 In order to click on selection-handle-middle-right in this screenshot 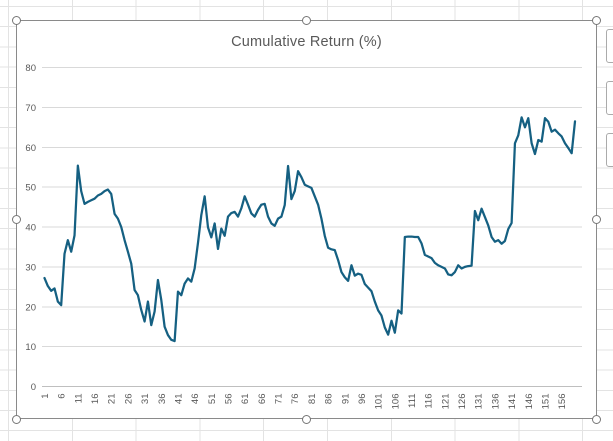, I will do `click(596, 219)`.